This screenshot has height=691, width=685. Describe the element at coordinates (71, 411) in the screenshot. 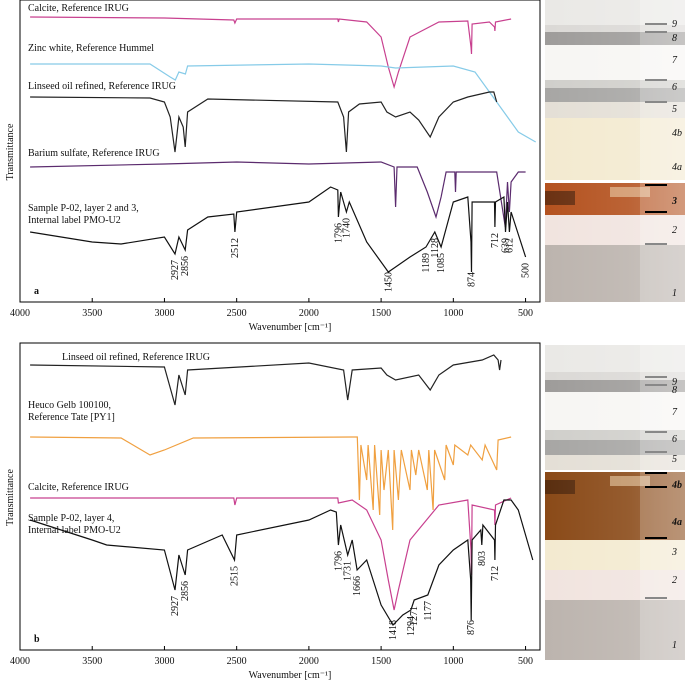

I see `series-label: Heuco Gelb 100100, Reference Tate [PY1]` at that location.